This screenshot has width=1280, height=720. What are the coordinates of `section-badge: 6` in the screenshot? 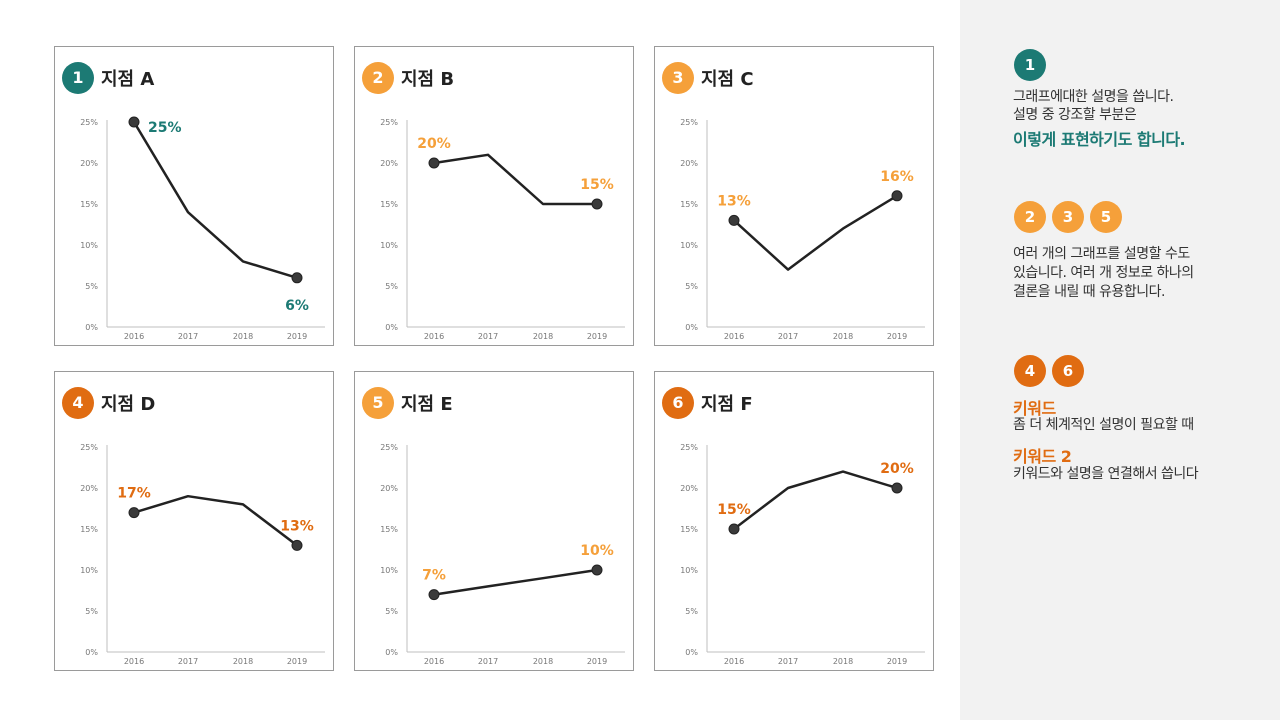 It's located at (1068, 371).